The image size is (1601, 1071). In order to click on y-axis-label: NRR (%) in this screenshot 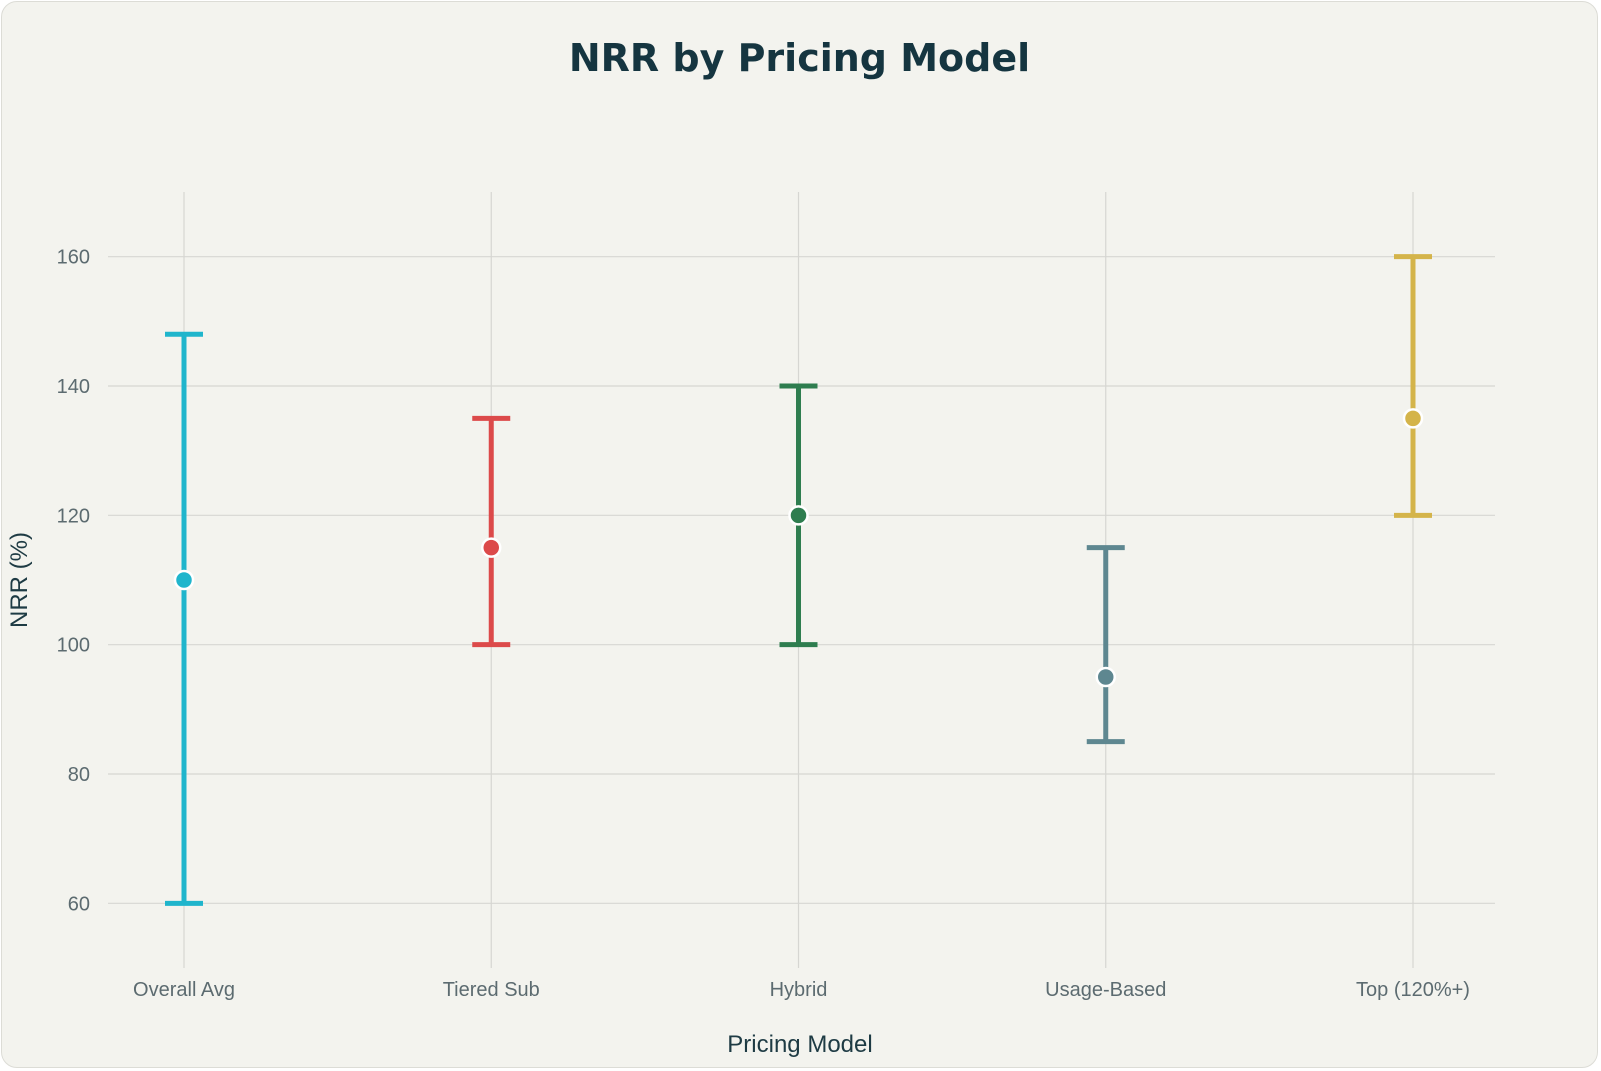, I will do `click(19, 580)`.